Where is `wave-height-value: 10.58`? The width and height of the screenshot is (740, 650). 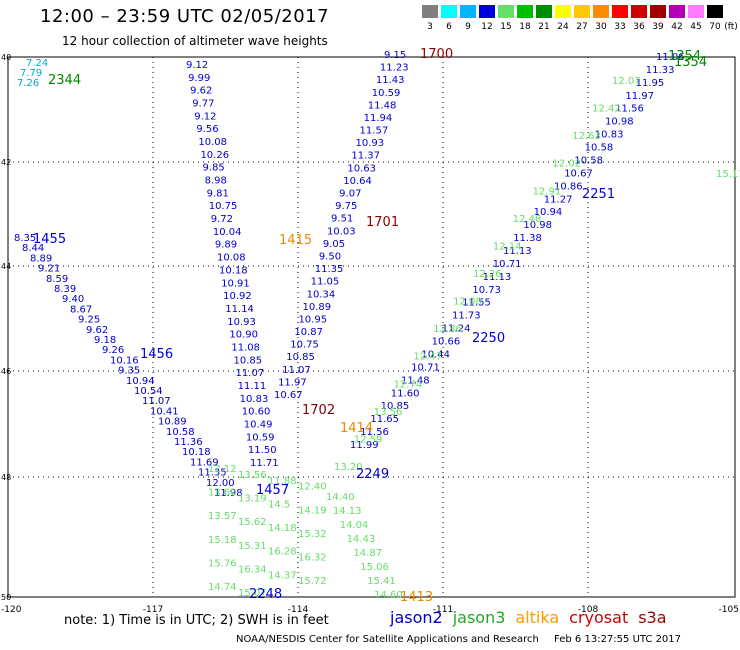
wave-height-value: 10.58 is located at coordinates (599, 148).